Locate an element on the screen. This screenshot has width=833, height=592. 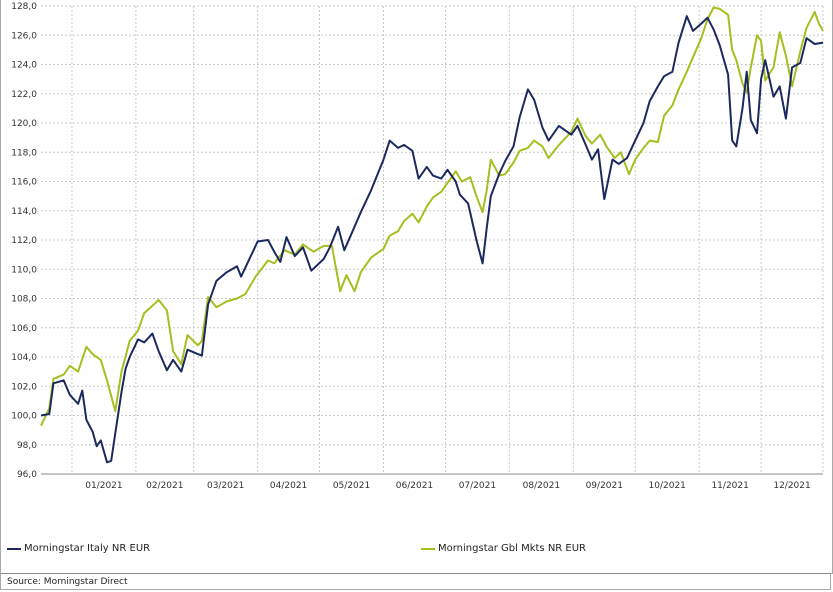
y-tick-label: 100,0 is located at coordinates (24, 417).